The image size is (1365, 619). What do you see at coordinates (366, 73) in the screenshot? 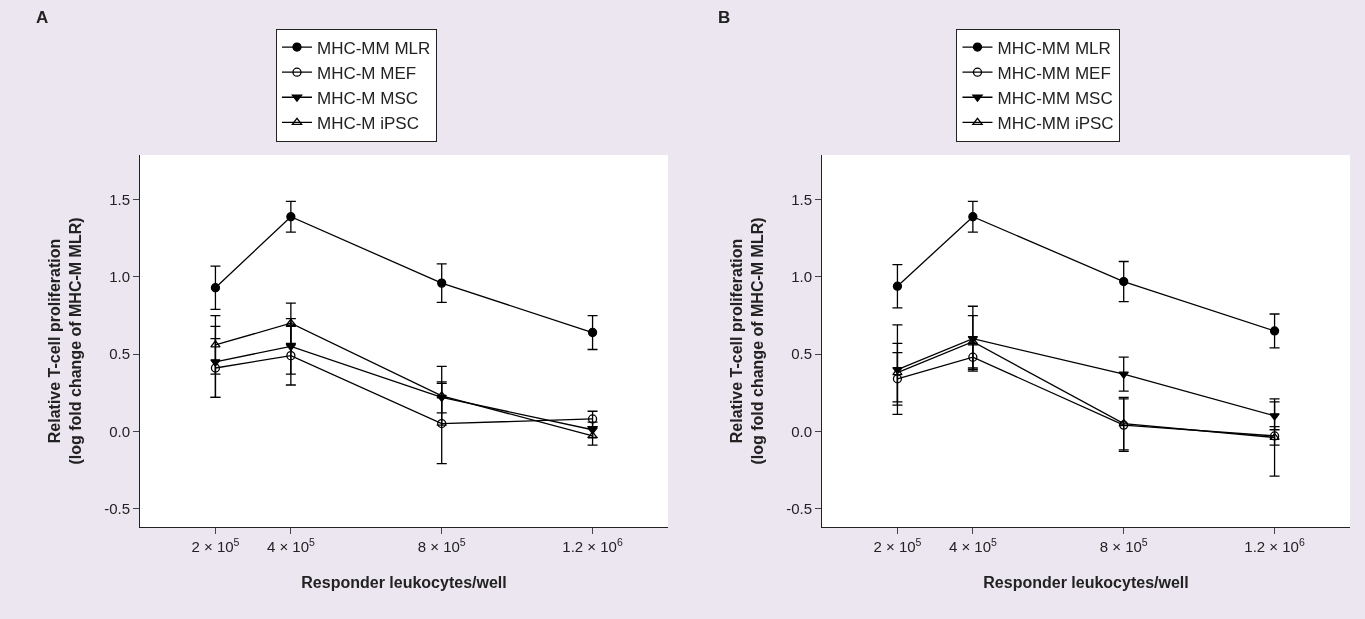
I see `legend-label: MHC-M MEF` at bounding box center [366, 73].